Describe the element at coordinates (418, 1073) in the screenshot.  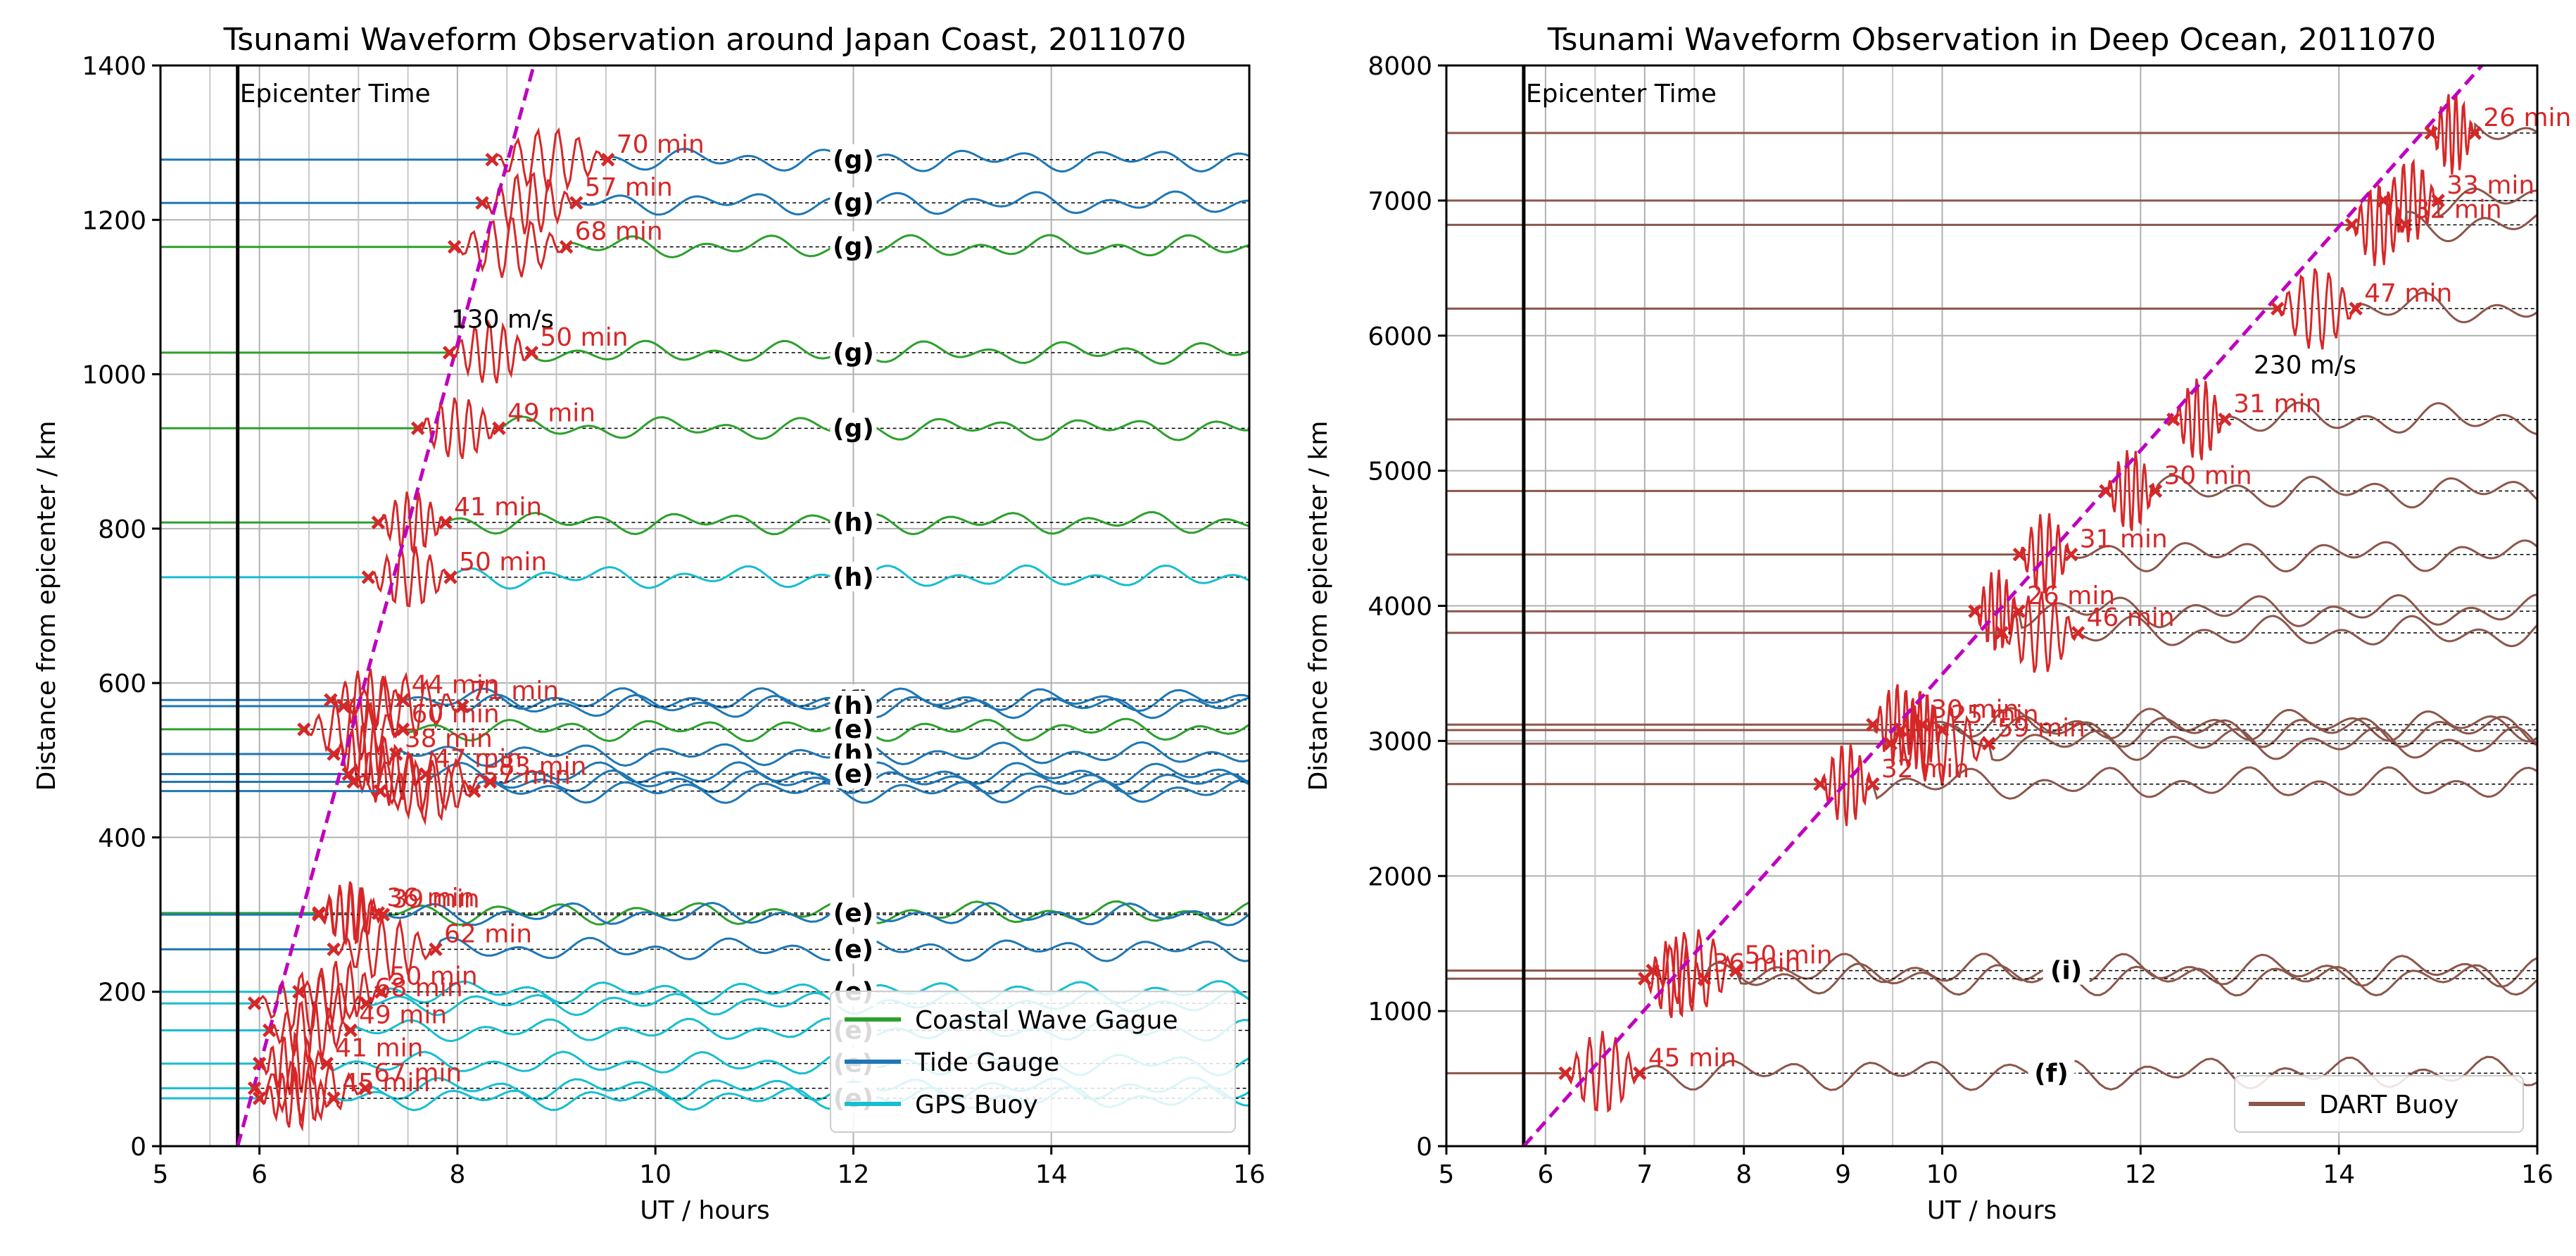
I see `delay-label: 67 min` at that location.